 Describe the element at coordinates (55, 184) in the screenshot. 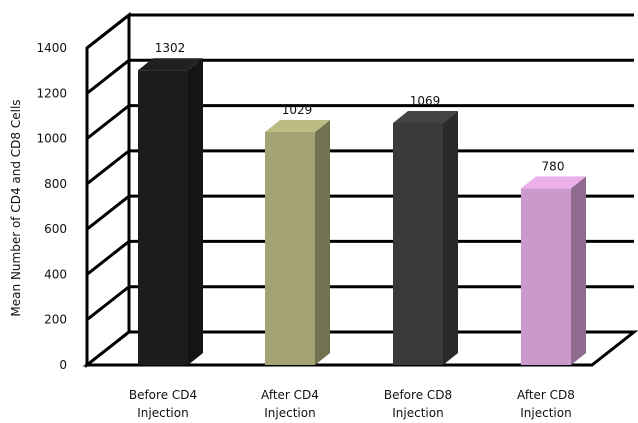

I see `y-tick-label: 800` at that location.